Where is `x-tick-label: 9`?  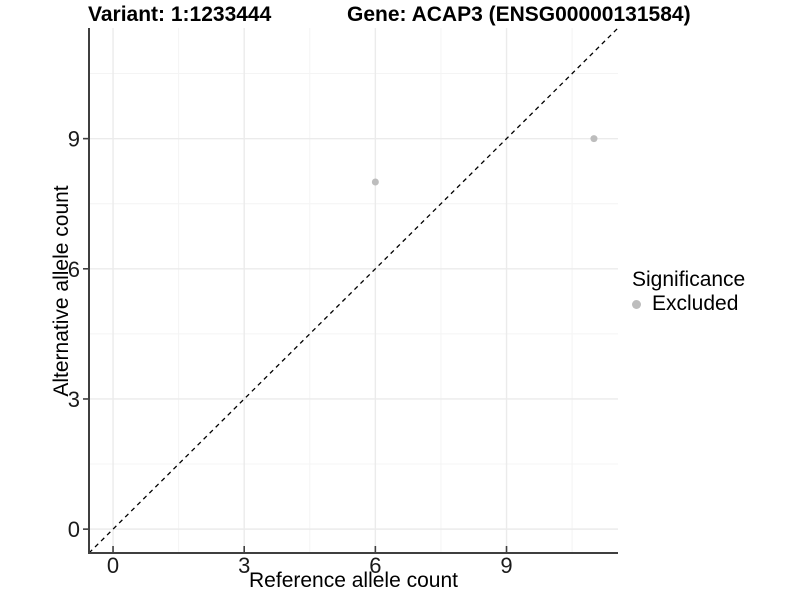 x-tick-label: 9 is located at coordinates (506, 565).